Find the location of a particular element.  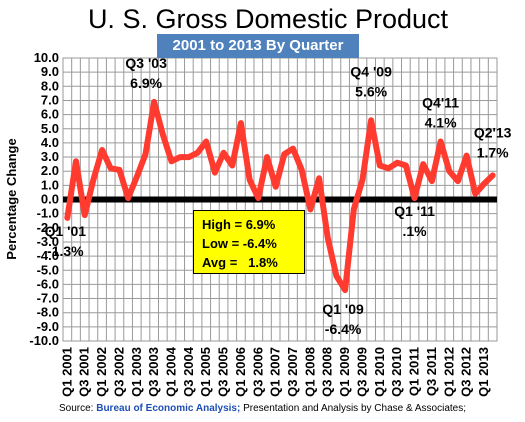

y-tick-label: 8.0 is located at coordinates (50, 85).